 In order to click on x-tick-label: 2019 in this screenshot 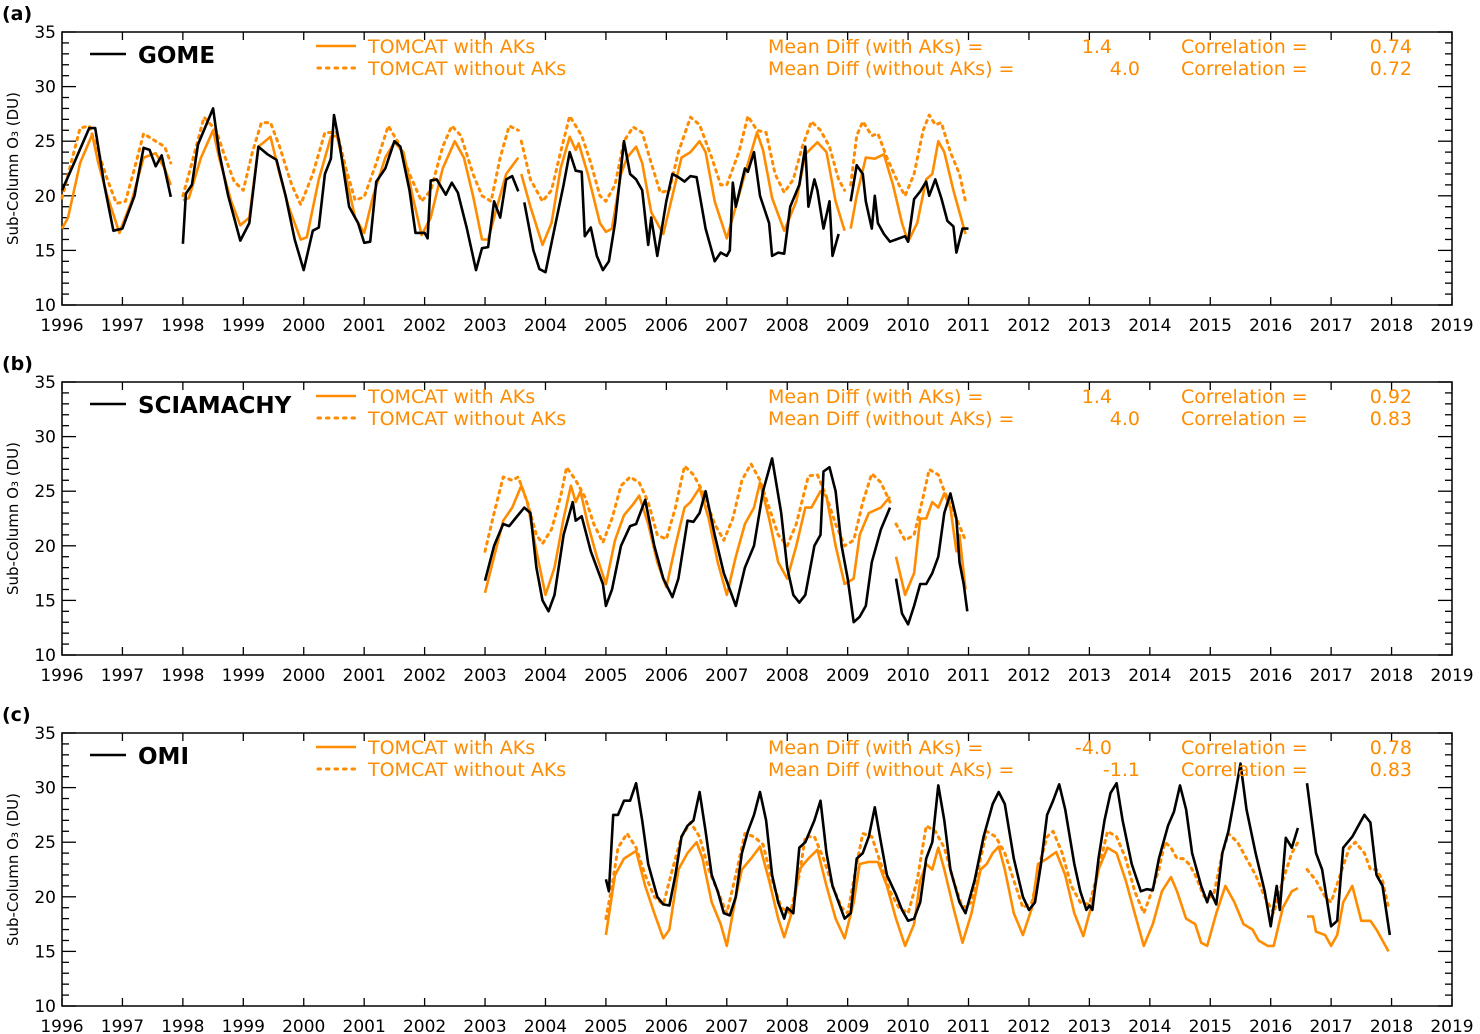, I will do `click(1451, 326)`.